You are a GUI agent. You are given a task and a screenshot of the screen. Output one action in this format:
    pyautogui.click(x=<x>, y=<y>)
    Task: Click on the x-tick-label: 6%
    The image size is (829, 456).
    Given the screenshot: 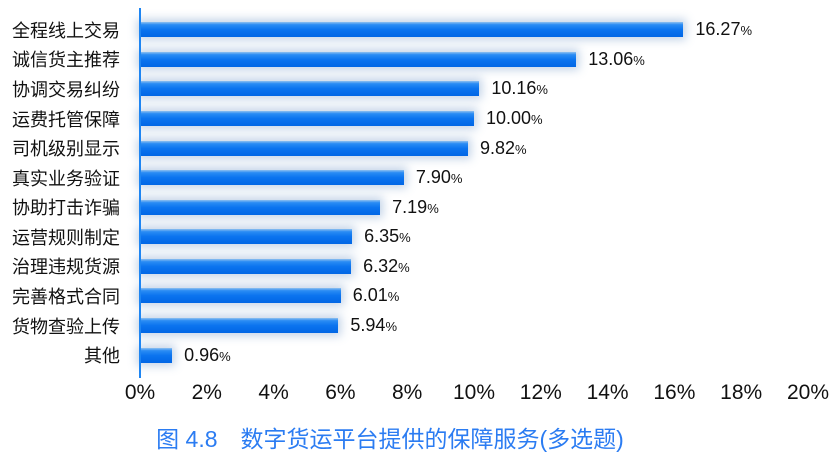 What is the action you would take?
    pyautogui.click(x=340, y=392)
    